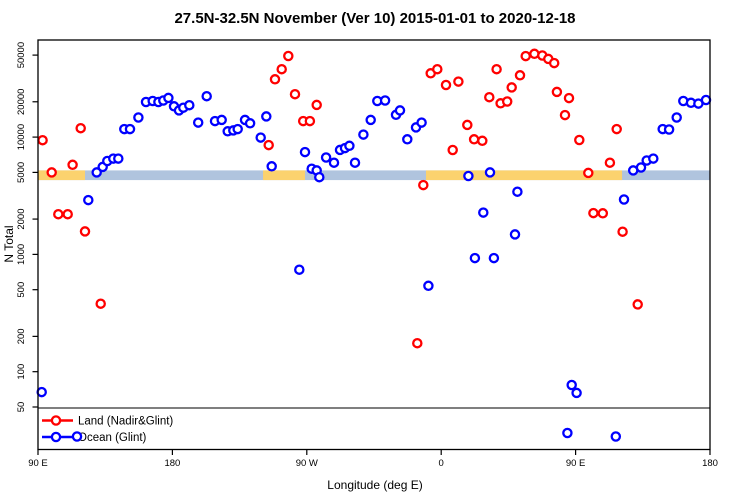 Image resolution: width=750 pixels, height=500 pixels. I want to click on y-tick-label: 50, so click(21, 407).